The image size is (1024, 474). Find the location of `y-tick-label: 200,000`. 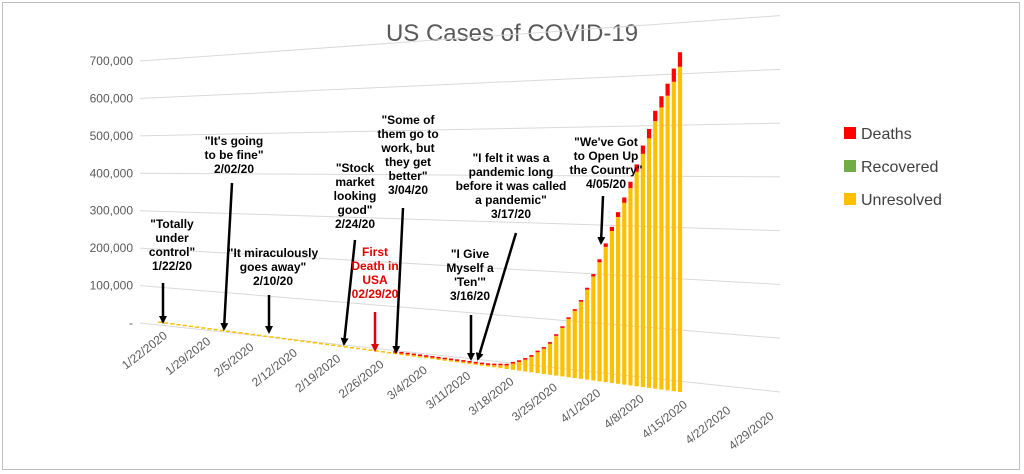

y-tick-label: 200,000 is located at coordinates (112, 248).